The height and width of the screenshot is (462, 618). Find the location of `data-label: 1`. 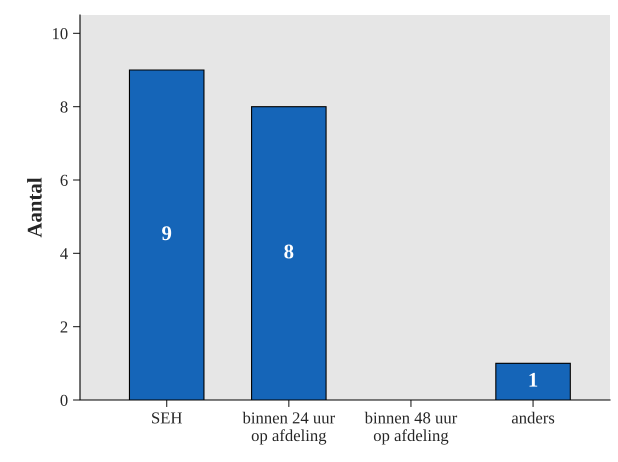

data-label: 1 is located at coordinates (534, 379).